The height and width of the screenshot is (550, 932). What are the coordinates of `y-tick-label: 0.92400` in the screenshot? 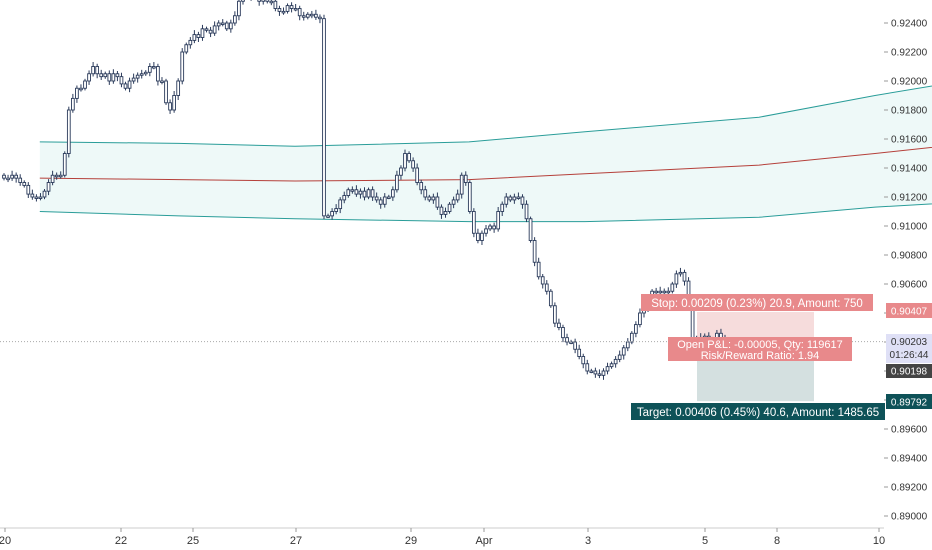 It's located at (909, 24).